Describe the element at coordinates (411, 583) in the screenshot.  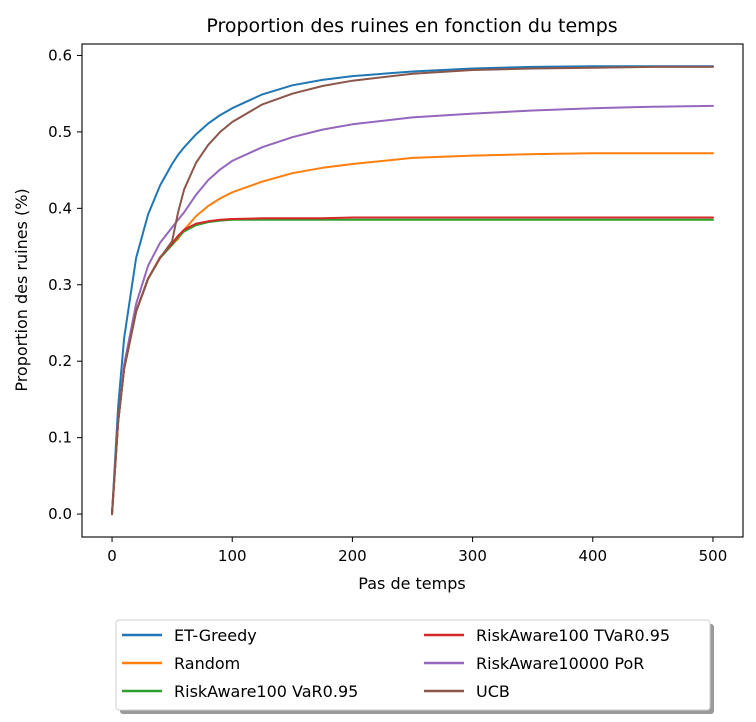
I see `x-axis-label: Pas de temps` at that location.